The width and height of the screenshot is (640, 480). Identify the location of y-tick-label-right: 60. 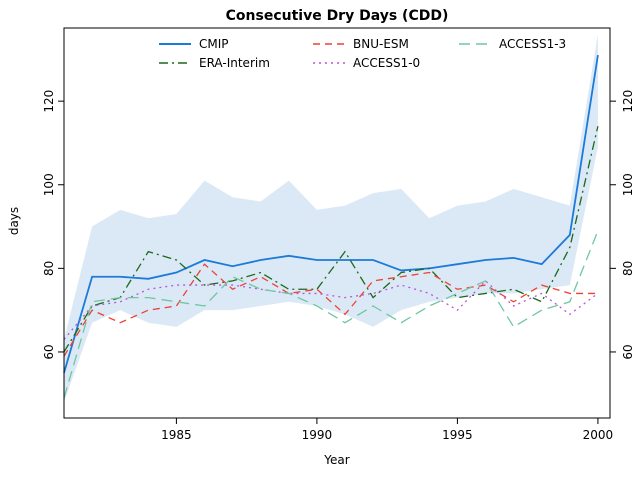
(628, 351).